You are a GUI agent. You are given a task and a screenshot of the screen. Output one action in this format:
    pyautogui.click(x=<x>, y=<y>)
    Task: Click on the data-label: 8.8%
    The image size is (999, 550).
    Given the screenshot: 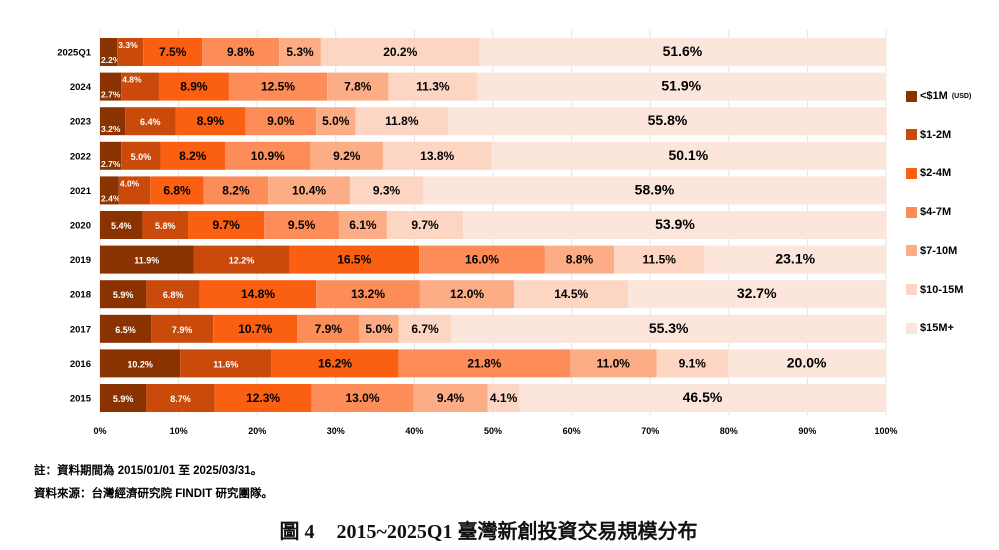 What is the action you would take?
    pyautogui.click(x=580, y=260)
    